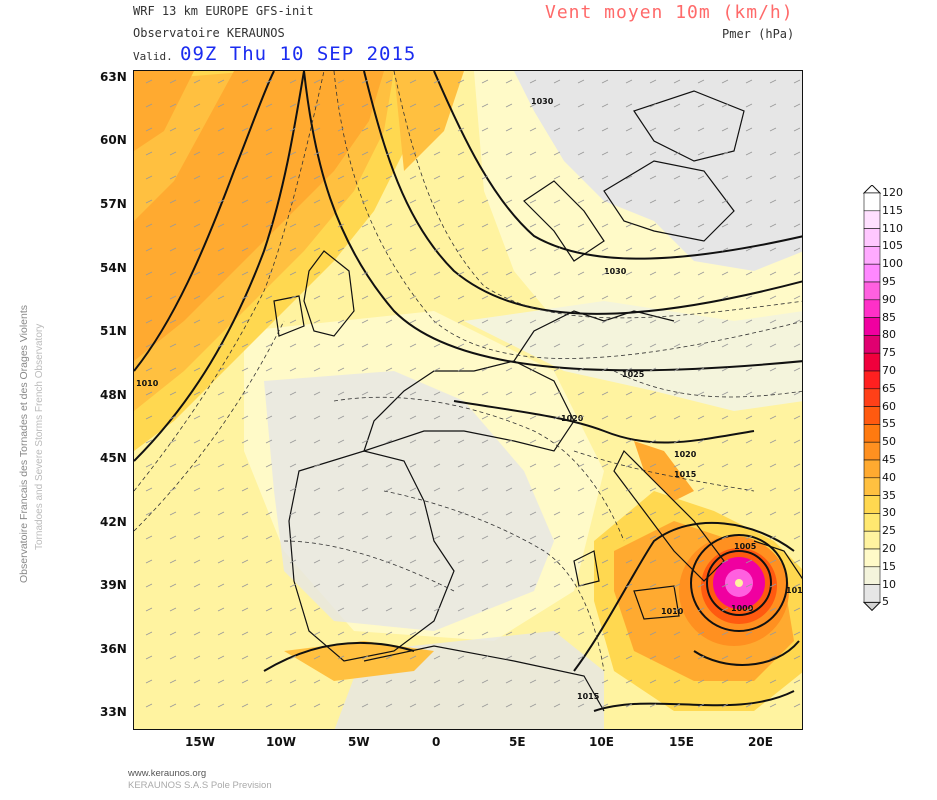 The image size is (937, 800). Describe the element at coordinates (167, 773) in the screenshot. I see `footer-url: www.keraunos.org` at that location.